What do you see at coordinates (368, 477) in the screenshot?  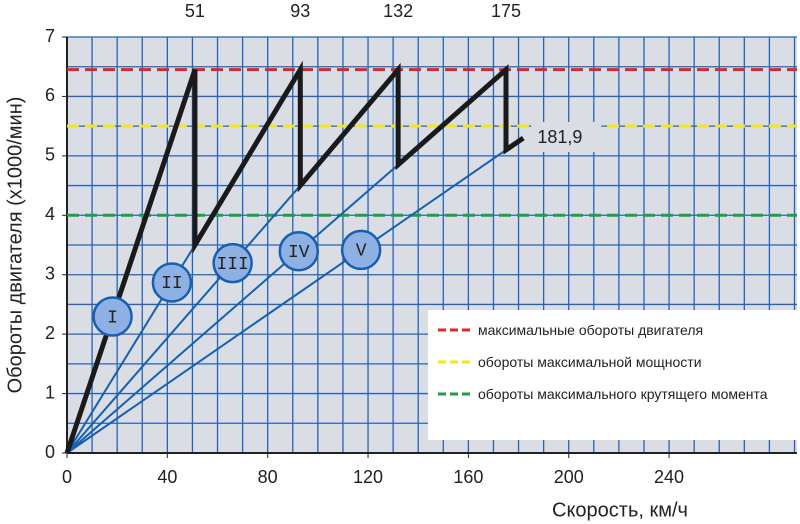 I see `x-tick-label: 120` at bounding box center [368, 477].